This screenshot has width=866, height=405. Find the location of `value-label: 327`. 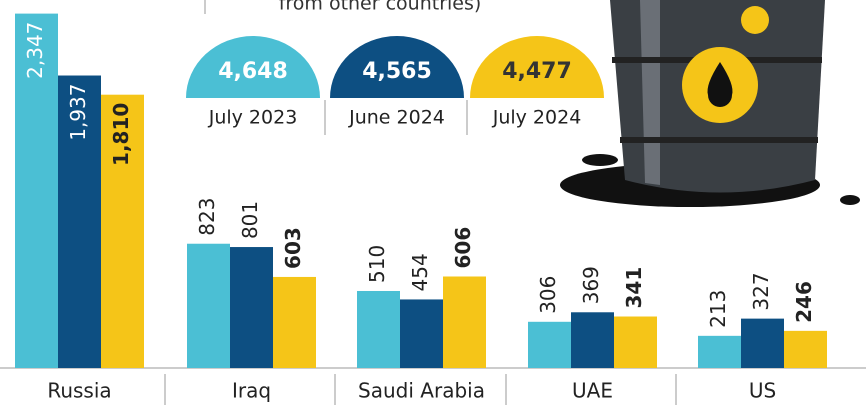

value-label: 327 is located at coordinates (761, 291).